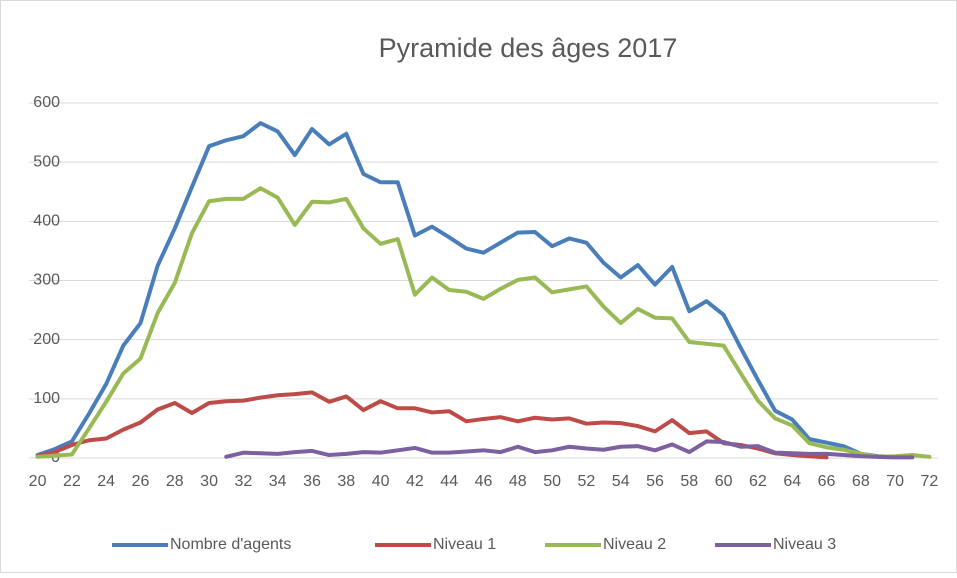 This screenshot has width=957, height=578. What do you see at coordinates (621, 481) in the screenshot?
I see `x-tick-label: 54` at bounding box center [621, 481].